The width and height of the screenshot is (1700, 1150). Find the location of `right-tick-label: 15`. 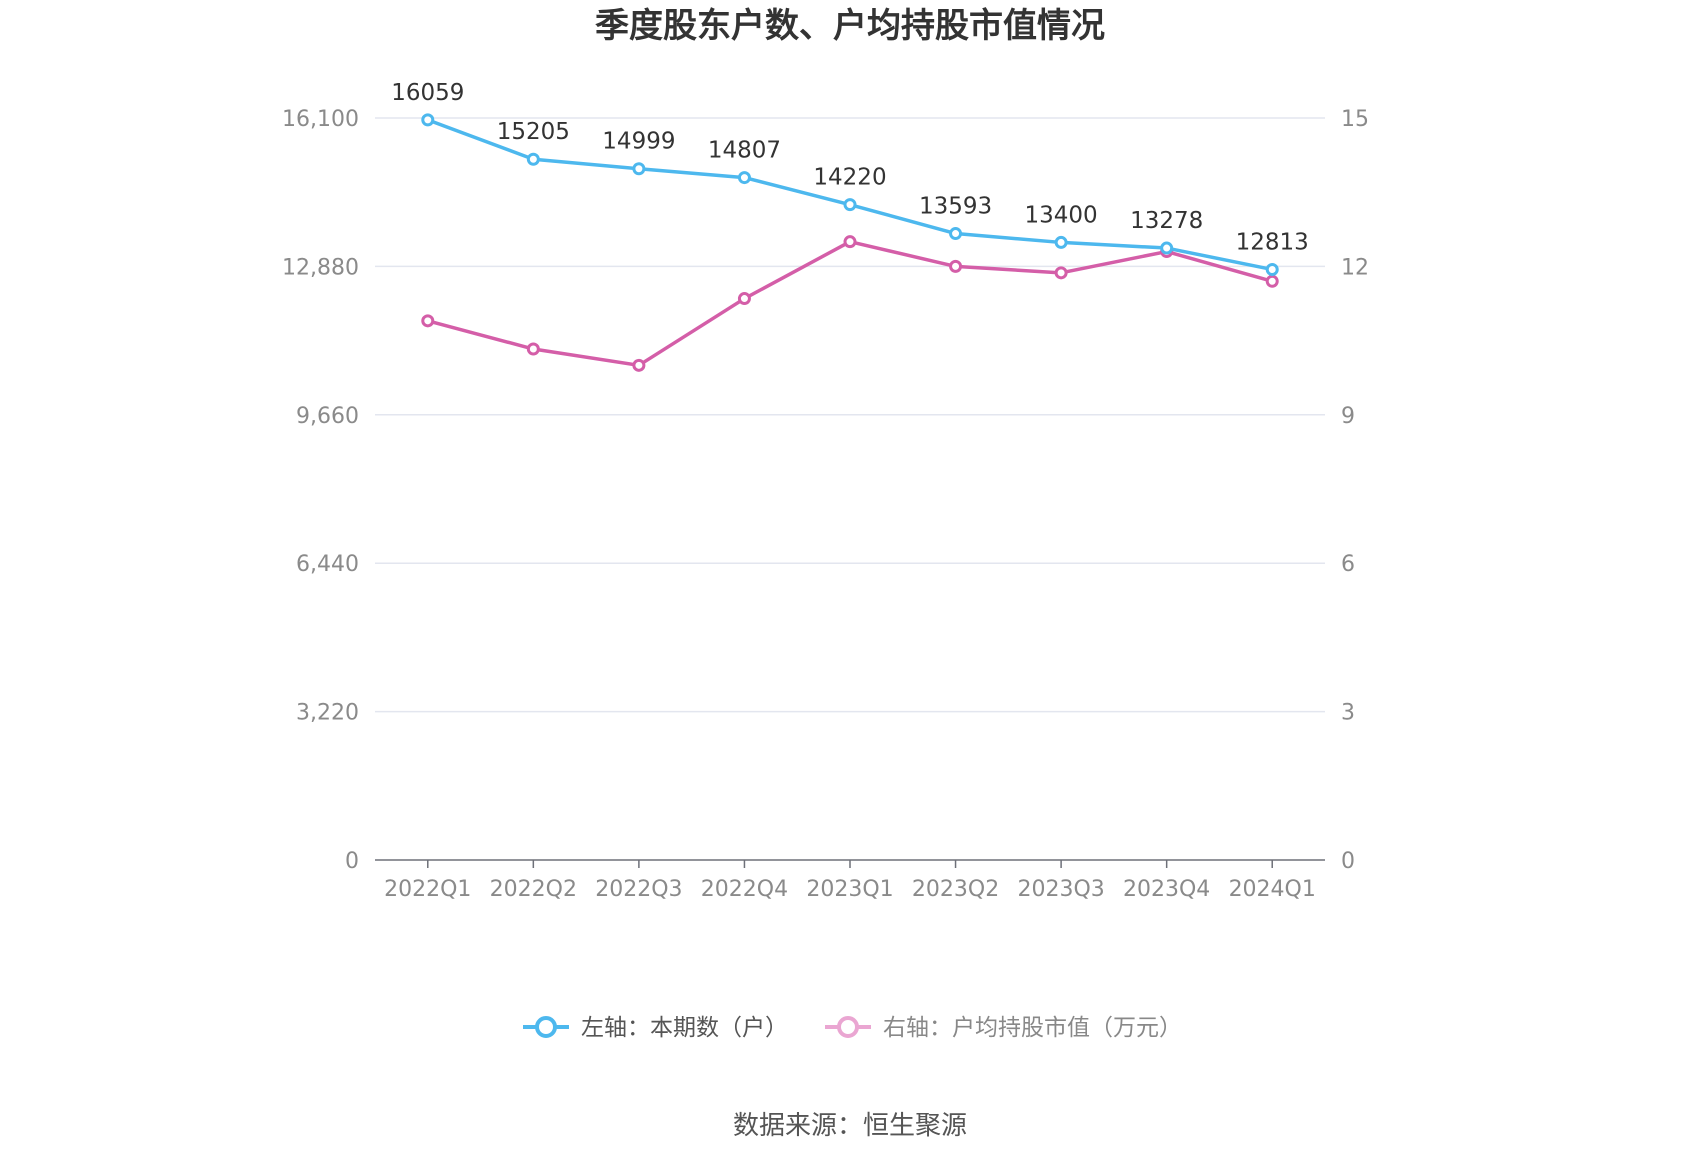

right-tick-label: 15 is located at coordinates (1355, 119).